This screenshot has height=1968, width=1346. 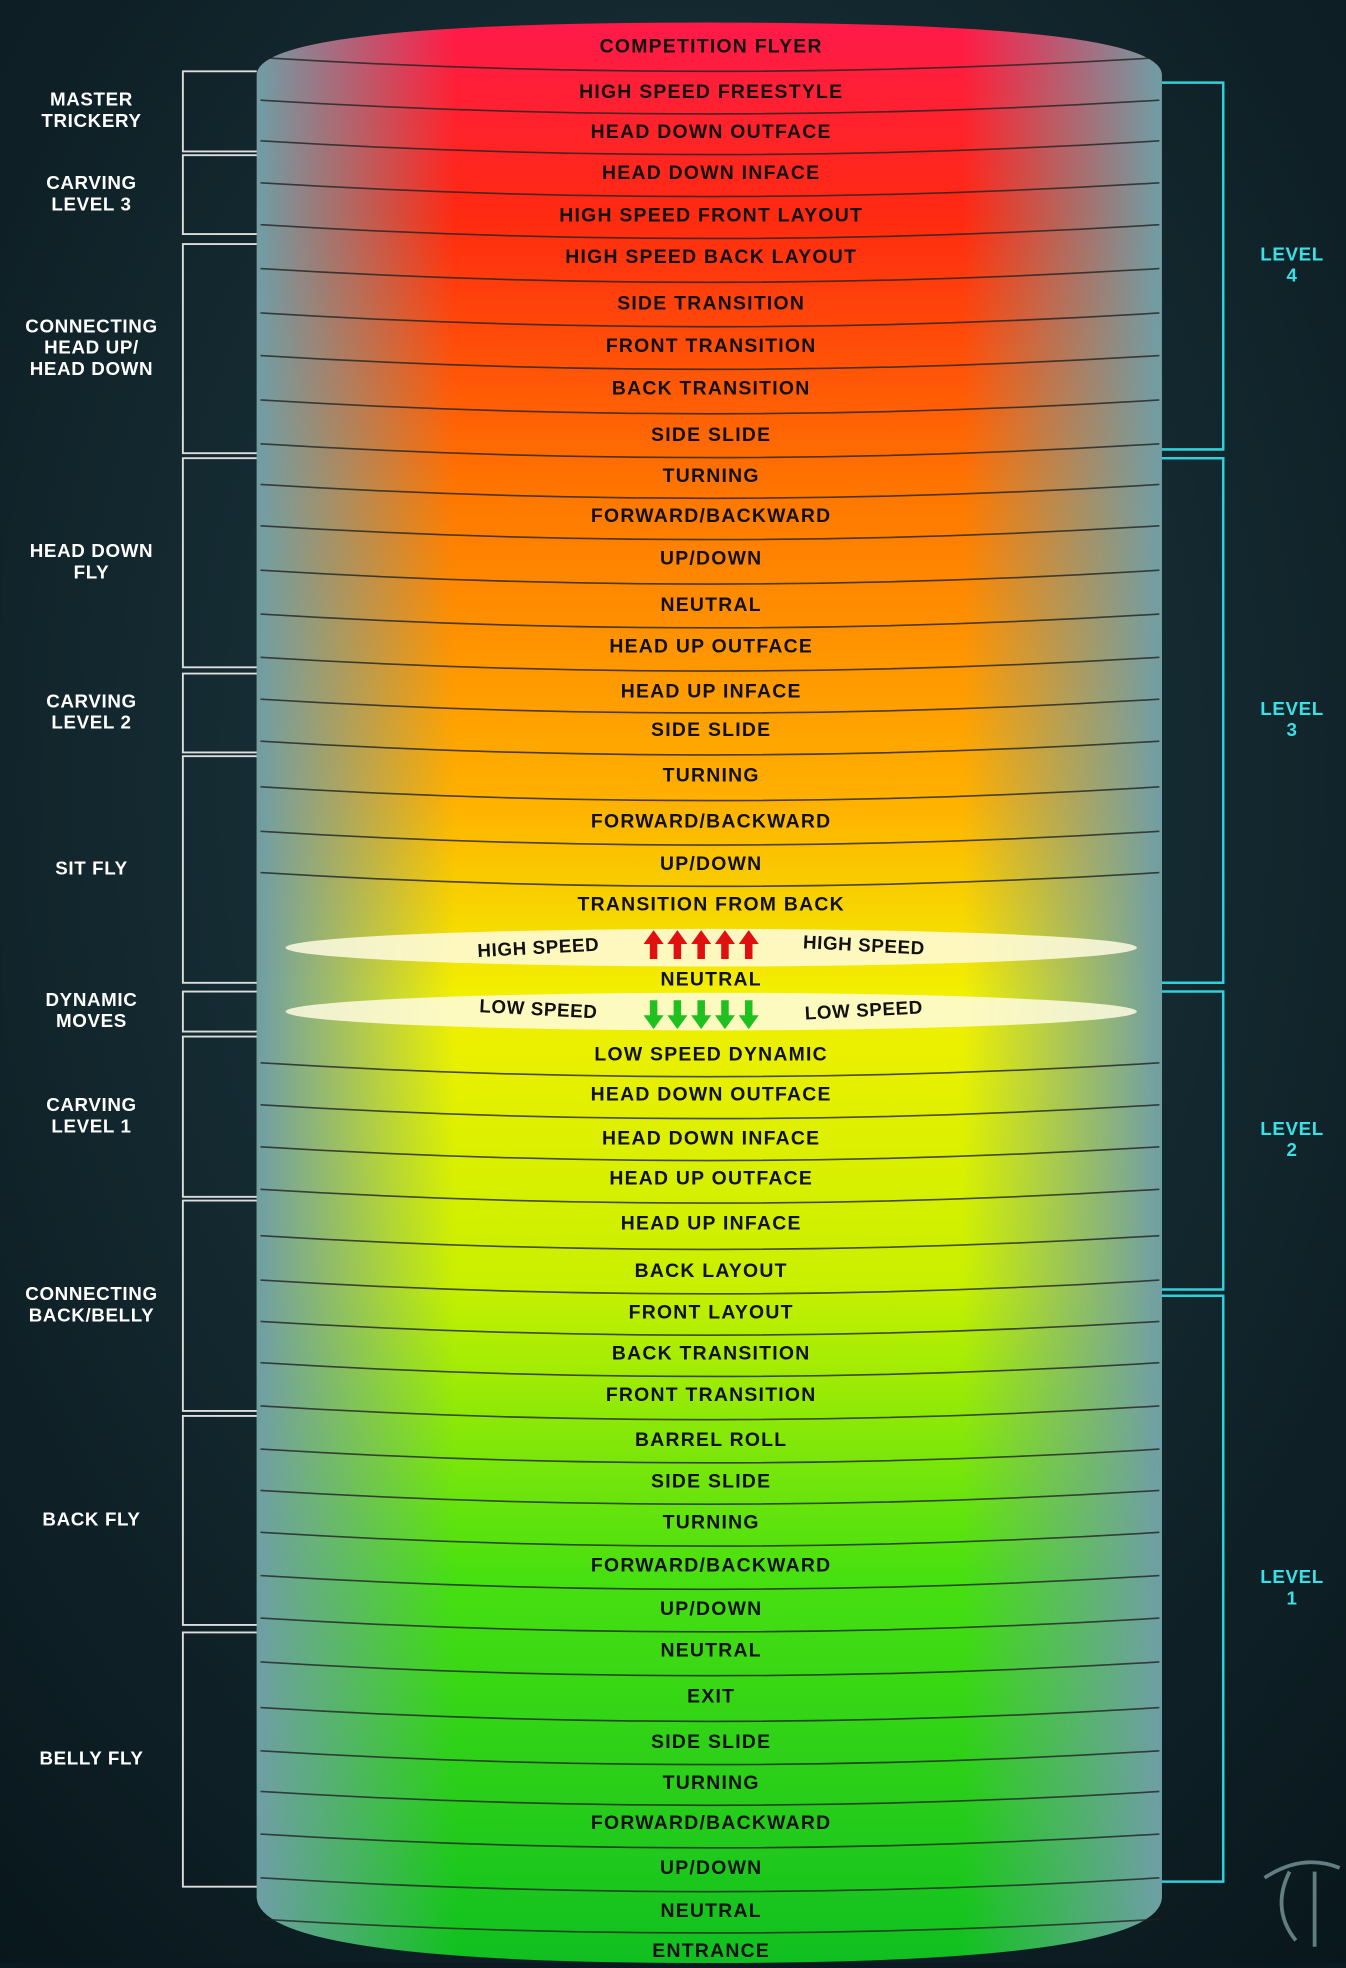 I want to click on row-label: SIDE TRANSITION, so click(x=711, y=303).